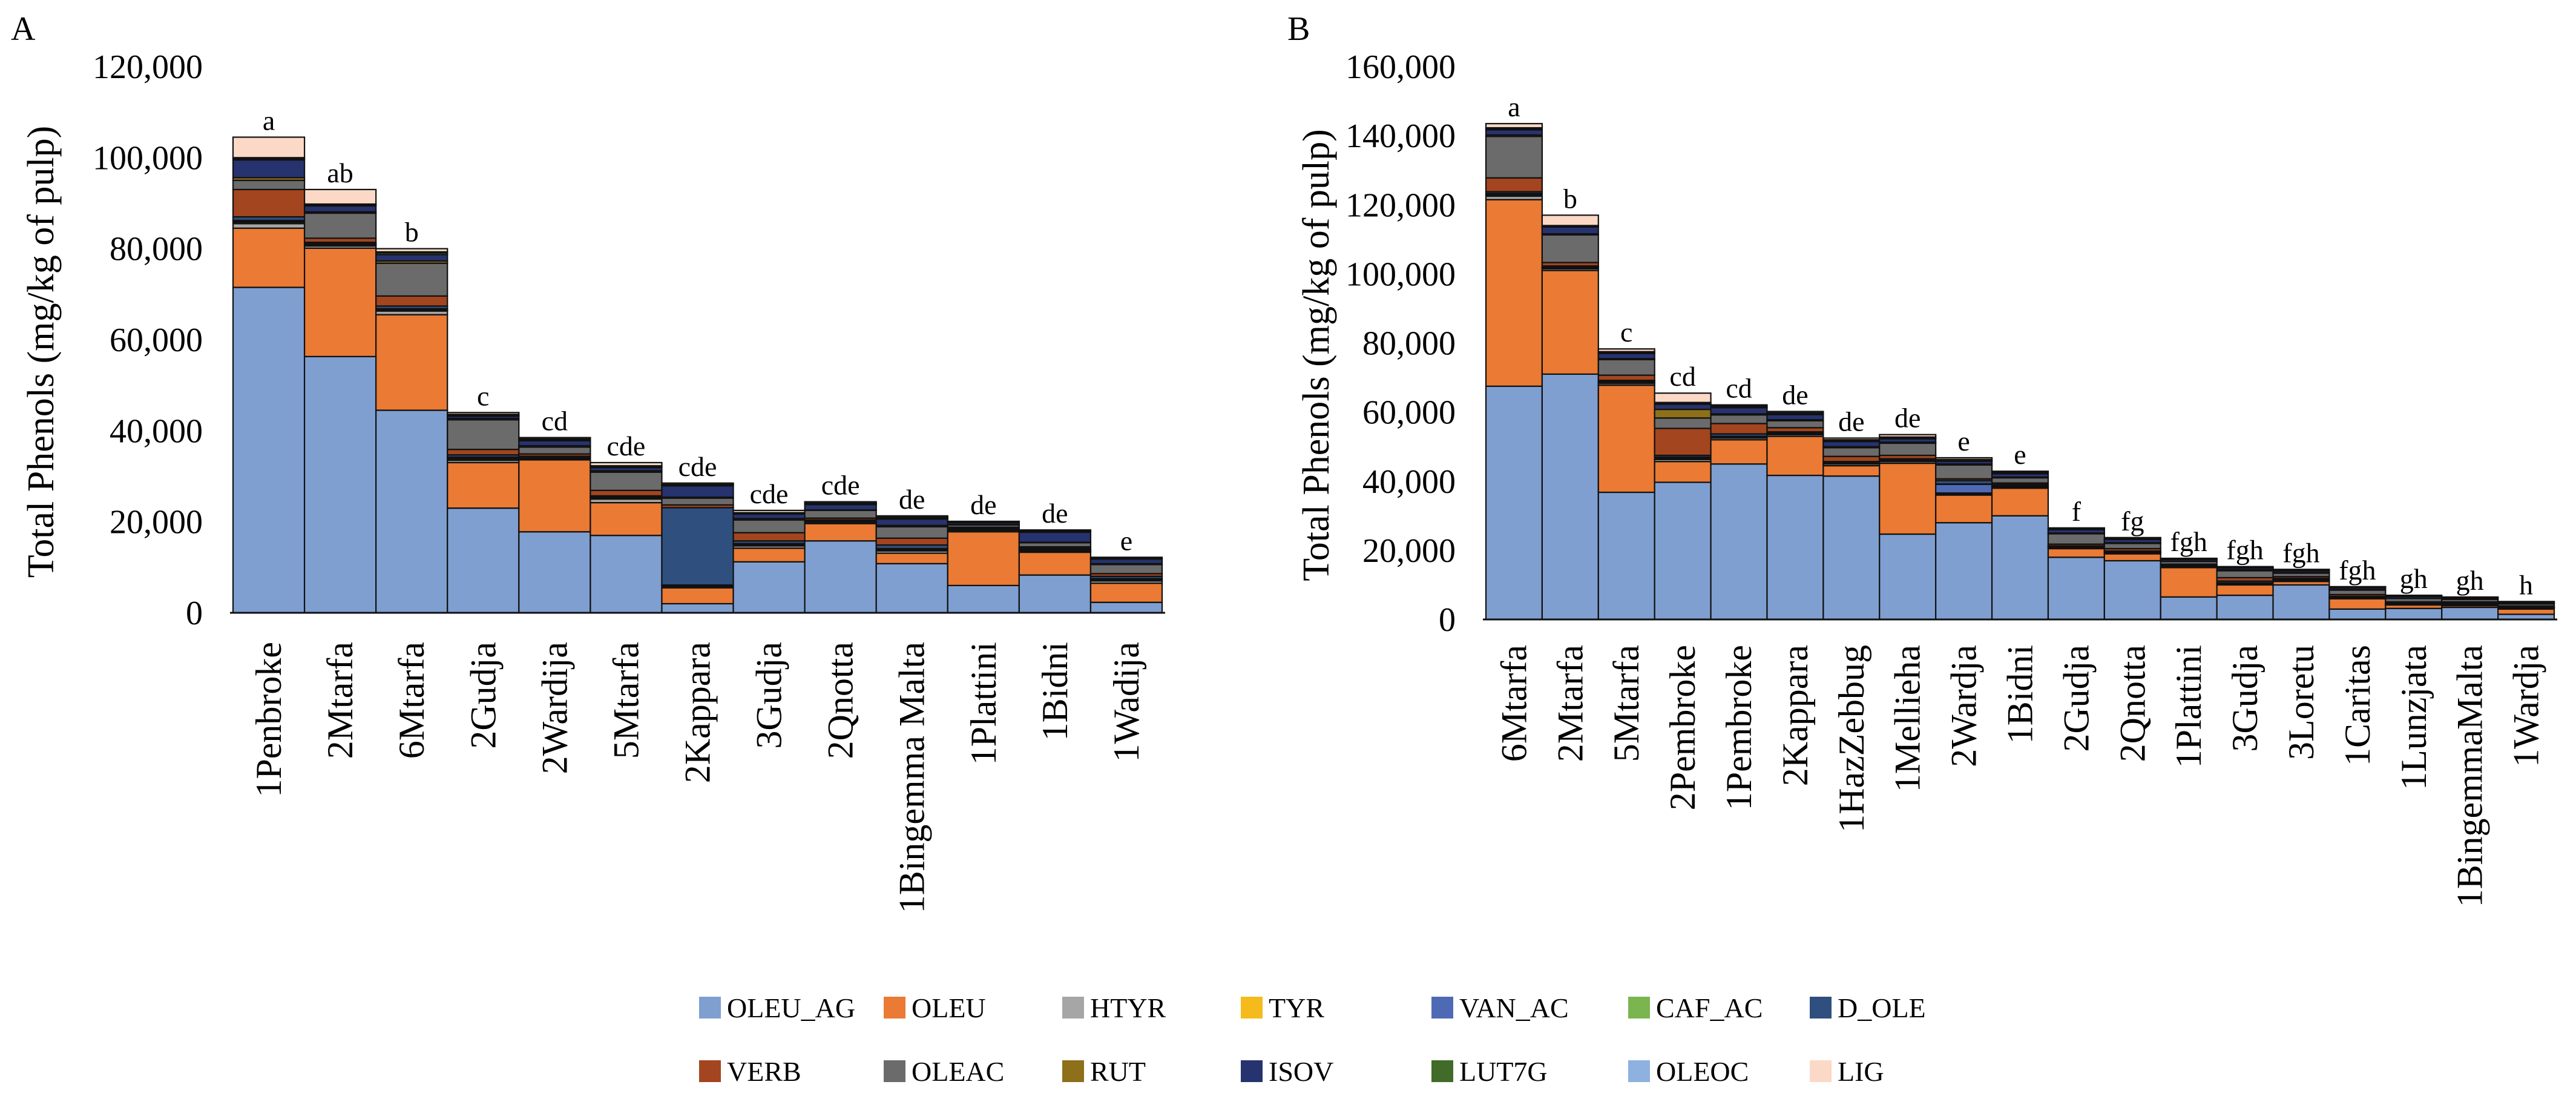 The width and height of the screenshot is (2576, 1116). What do you see at coordinates (2189, 558) in the screenshot?
I see `panel-b-bar-1plattini-lig` at bounding box center [2189, 558].